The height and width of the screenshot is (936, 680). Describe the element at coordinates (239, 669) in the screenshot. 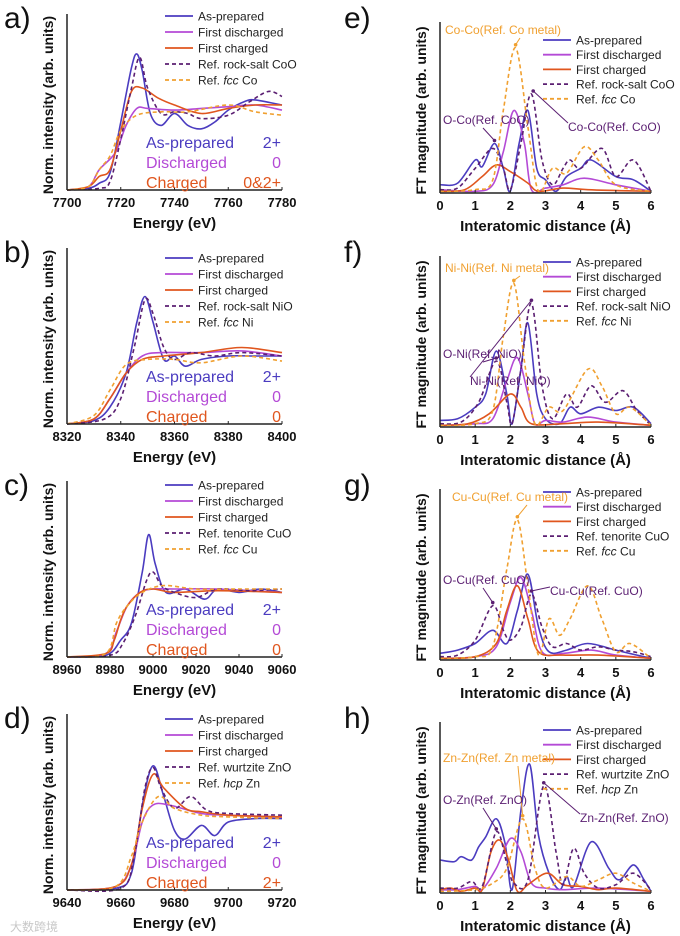

I see `x-tick-label: 9040` at that location.